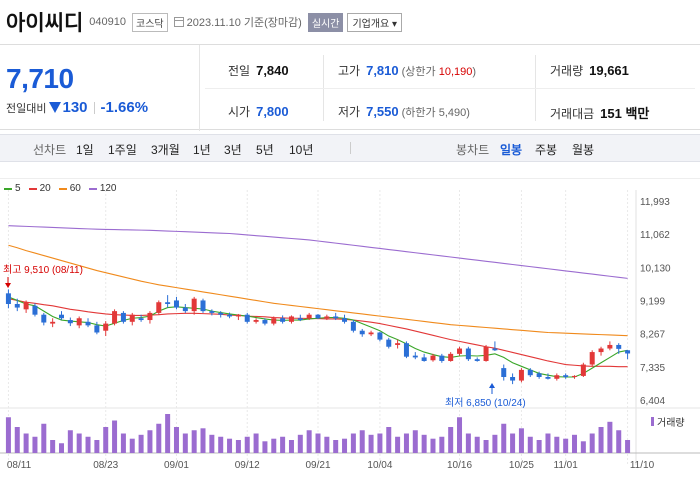 The width and height of the screenshot is (700, 490). I want to click on legend-ma20: 20, so click(39, 188).